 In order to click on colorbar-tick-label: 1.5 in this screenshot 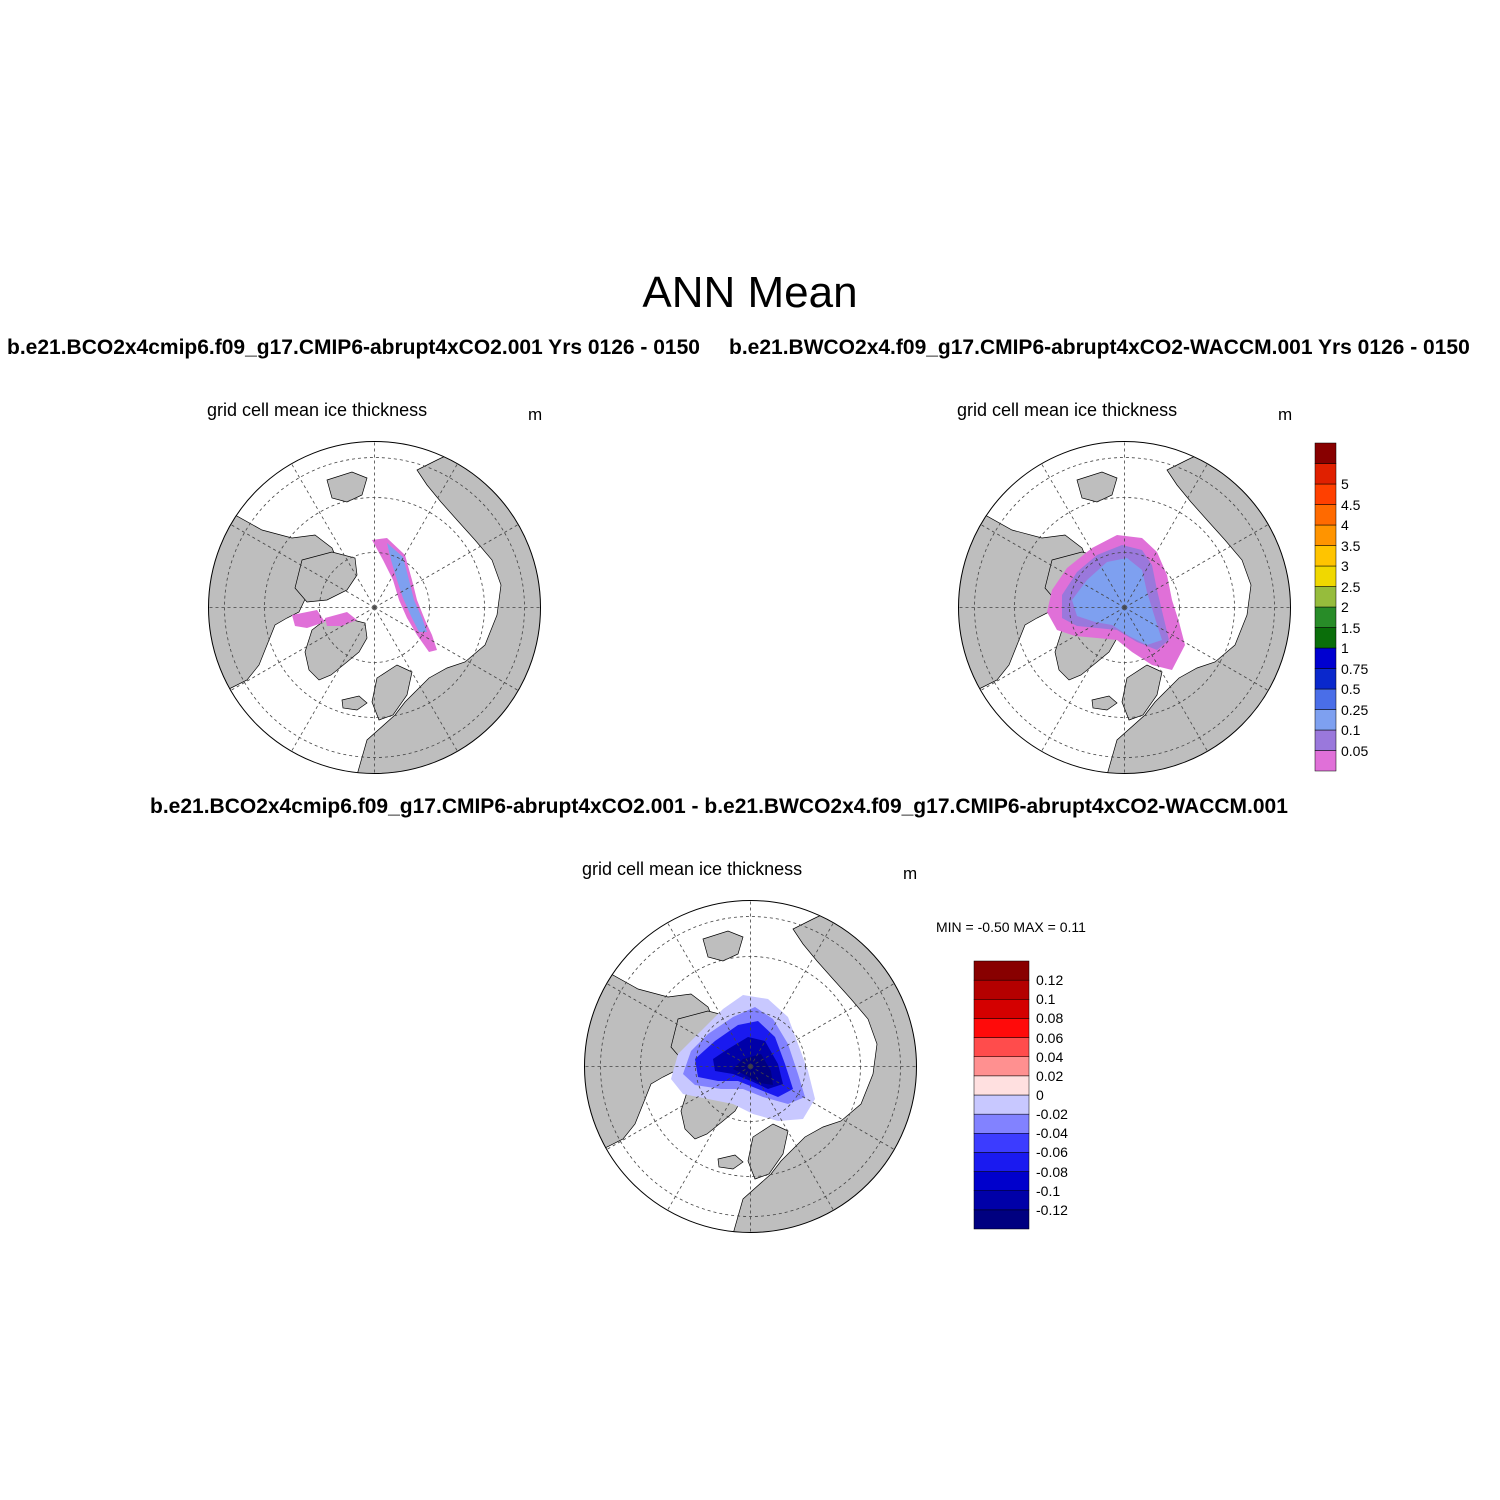, I will do `click(1351, 627)`.